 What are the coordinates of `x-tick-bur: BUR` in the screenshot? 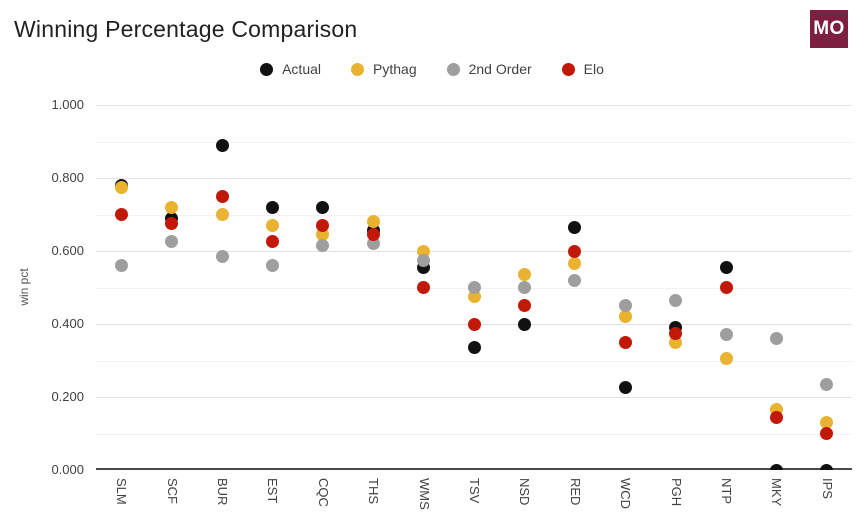 It's located at (222, 492).